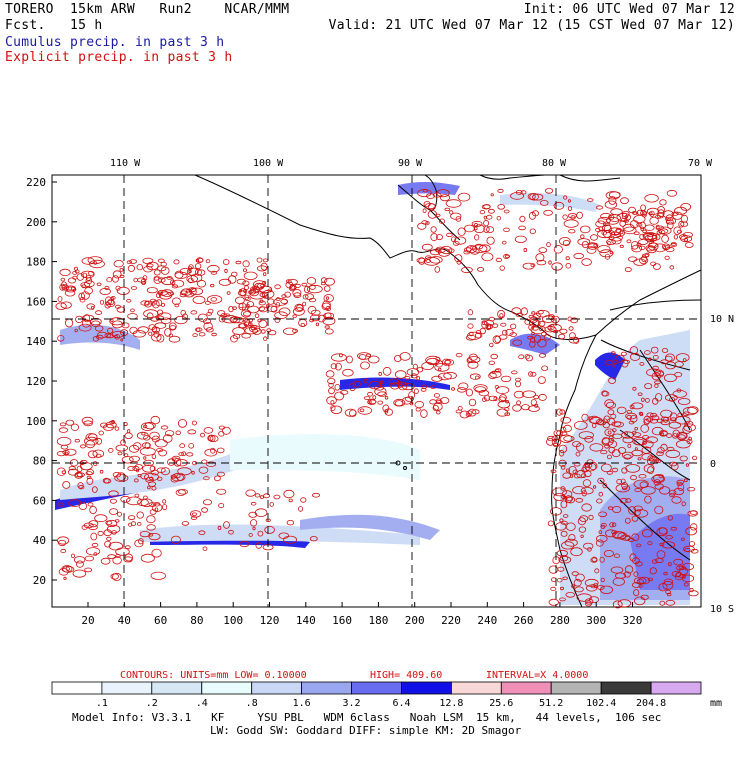 The width and height of the screenshot is (740, 770). What do you see at coordinates (306, 620) in the screenshot?
I see `x-tick-label: 140` at bounding box center [306, 620].